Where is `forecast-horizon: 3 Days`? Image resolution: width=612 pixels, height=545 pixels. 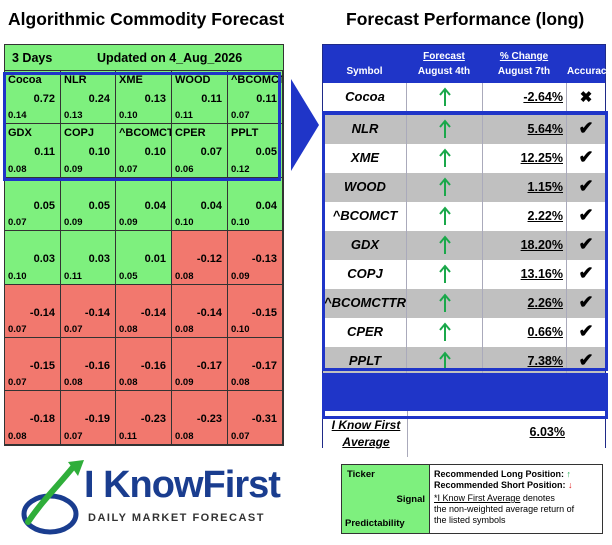 forecast-horizon: 3 Days is located at coordinates (32, 58).